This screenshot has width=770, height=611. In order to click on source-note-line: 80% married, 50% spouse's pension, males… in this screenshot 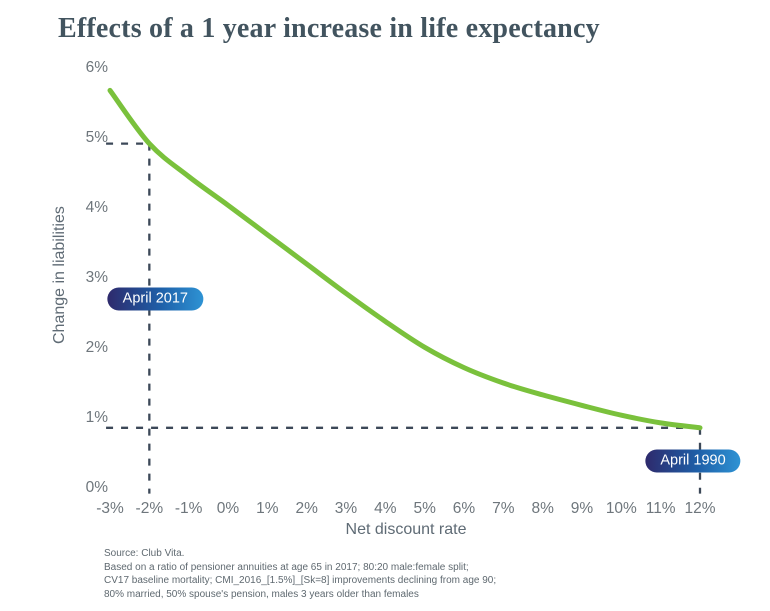, I will do `click(261, 594)`.